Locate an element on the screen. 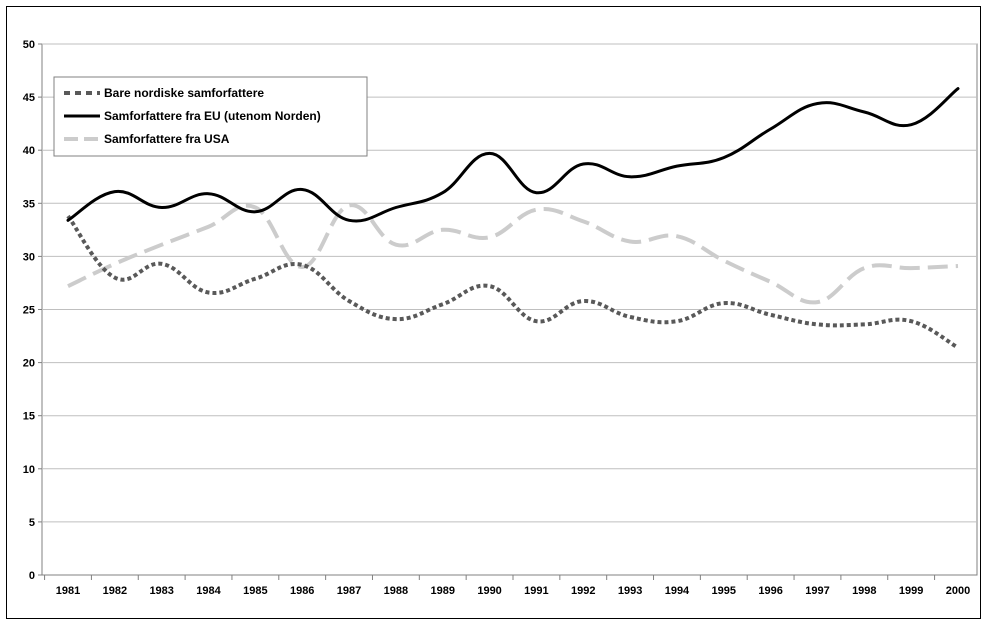  y-tick-label: 35 is located at coordinates (29, 204).